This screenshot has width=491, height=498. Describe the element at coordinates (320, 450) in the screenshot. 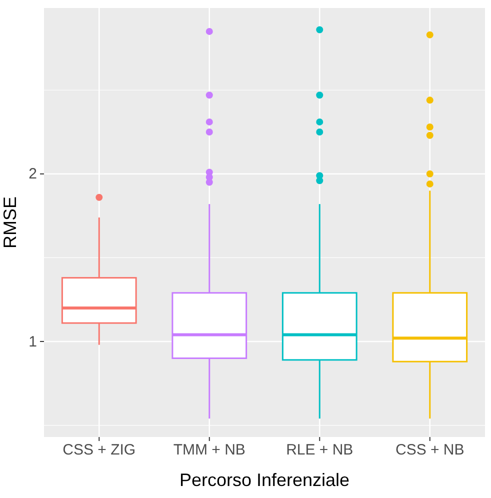

I see `x-tick-label: RLE + NB` at that location.